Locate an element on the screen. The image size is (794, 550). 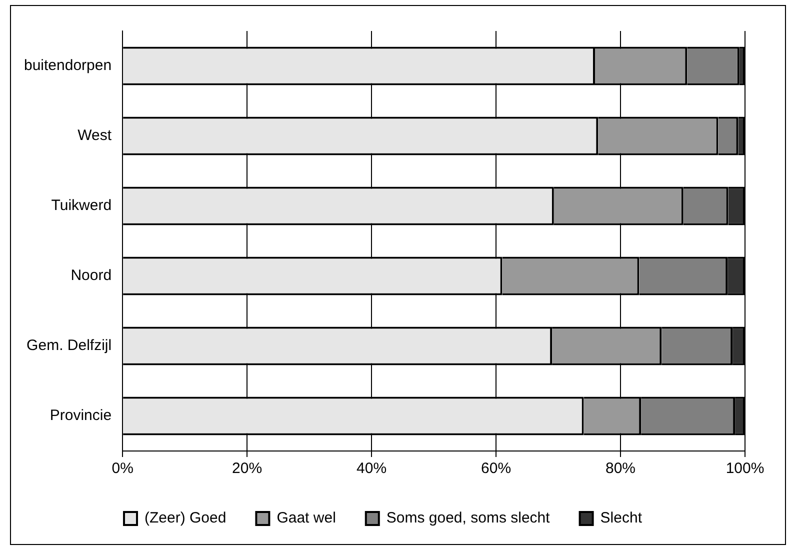
x-tick-label: 0% is located at coordinates (123, 469).